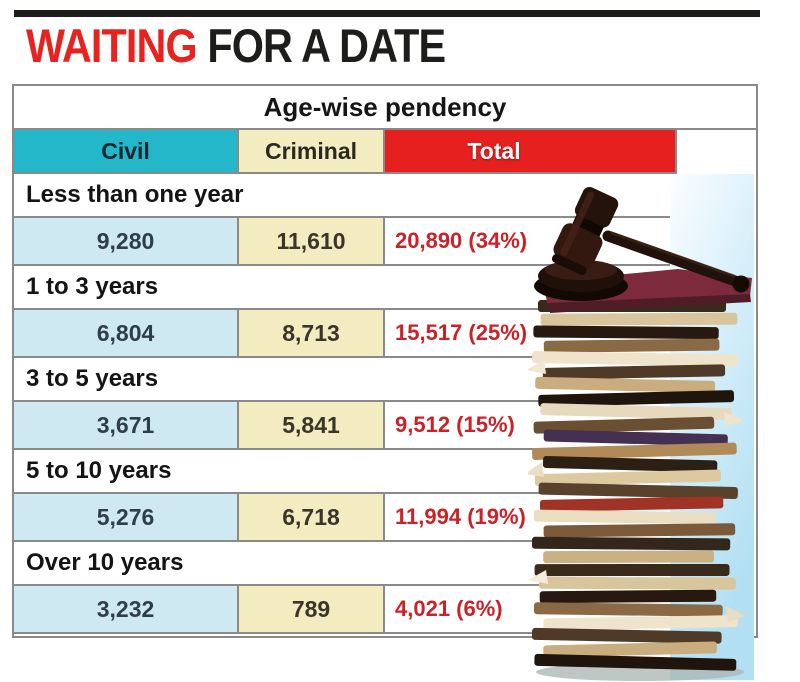 This screenshot has width=800, height=682. What do you see at coordinates (126, 334) in the screenshot?
I see `civil-value: 6,804` at bounding box center [126, 334].